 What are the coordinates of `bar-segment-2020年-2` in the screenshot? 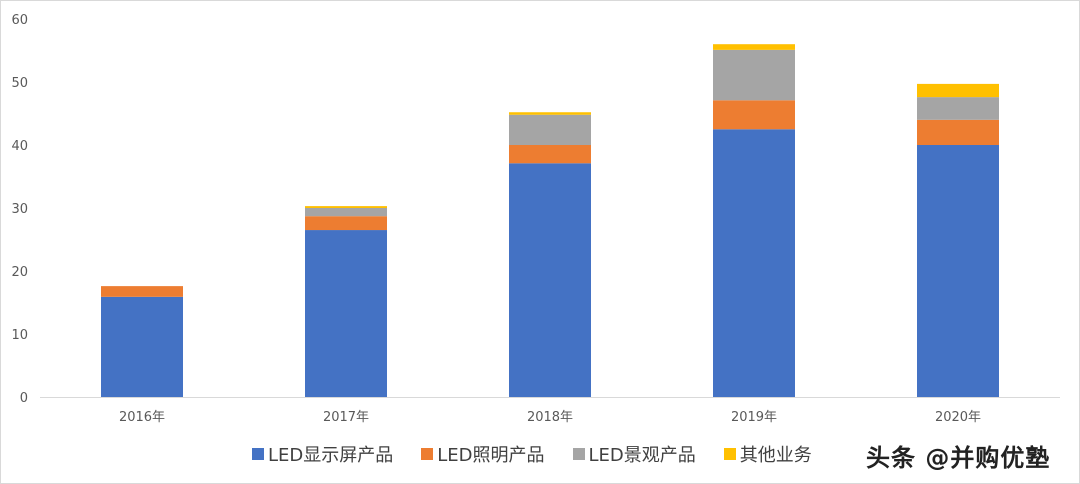 It's located at (958, 108).